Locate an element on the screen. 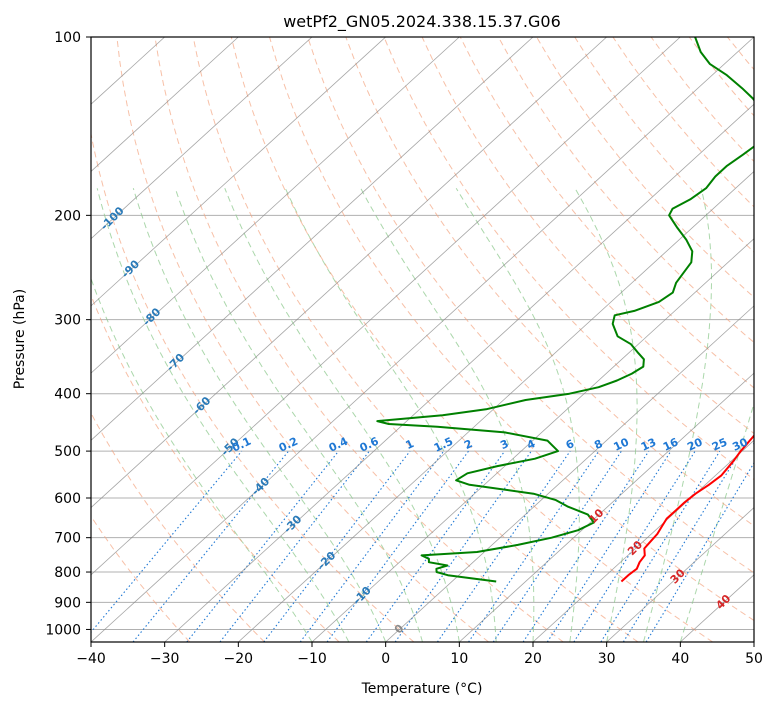 The height and width of the screenshot is (708, 775). x-tick-label: 50 is located at coordinates (754, 659).